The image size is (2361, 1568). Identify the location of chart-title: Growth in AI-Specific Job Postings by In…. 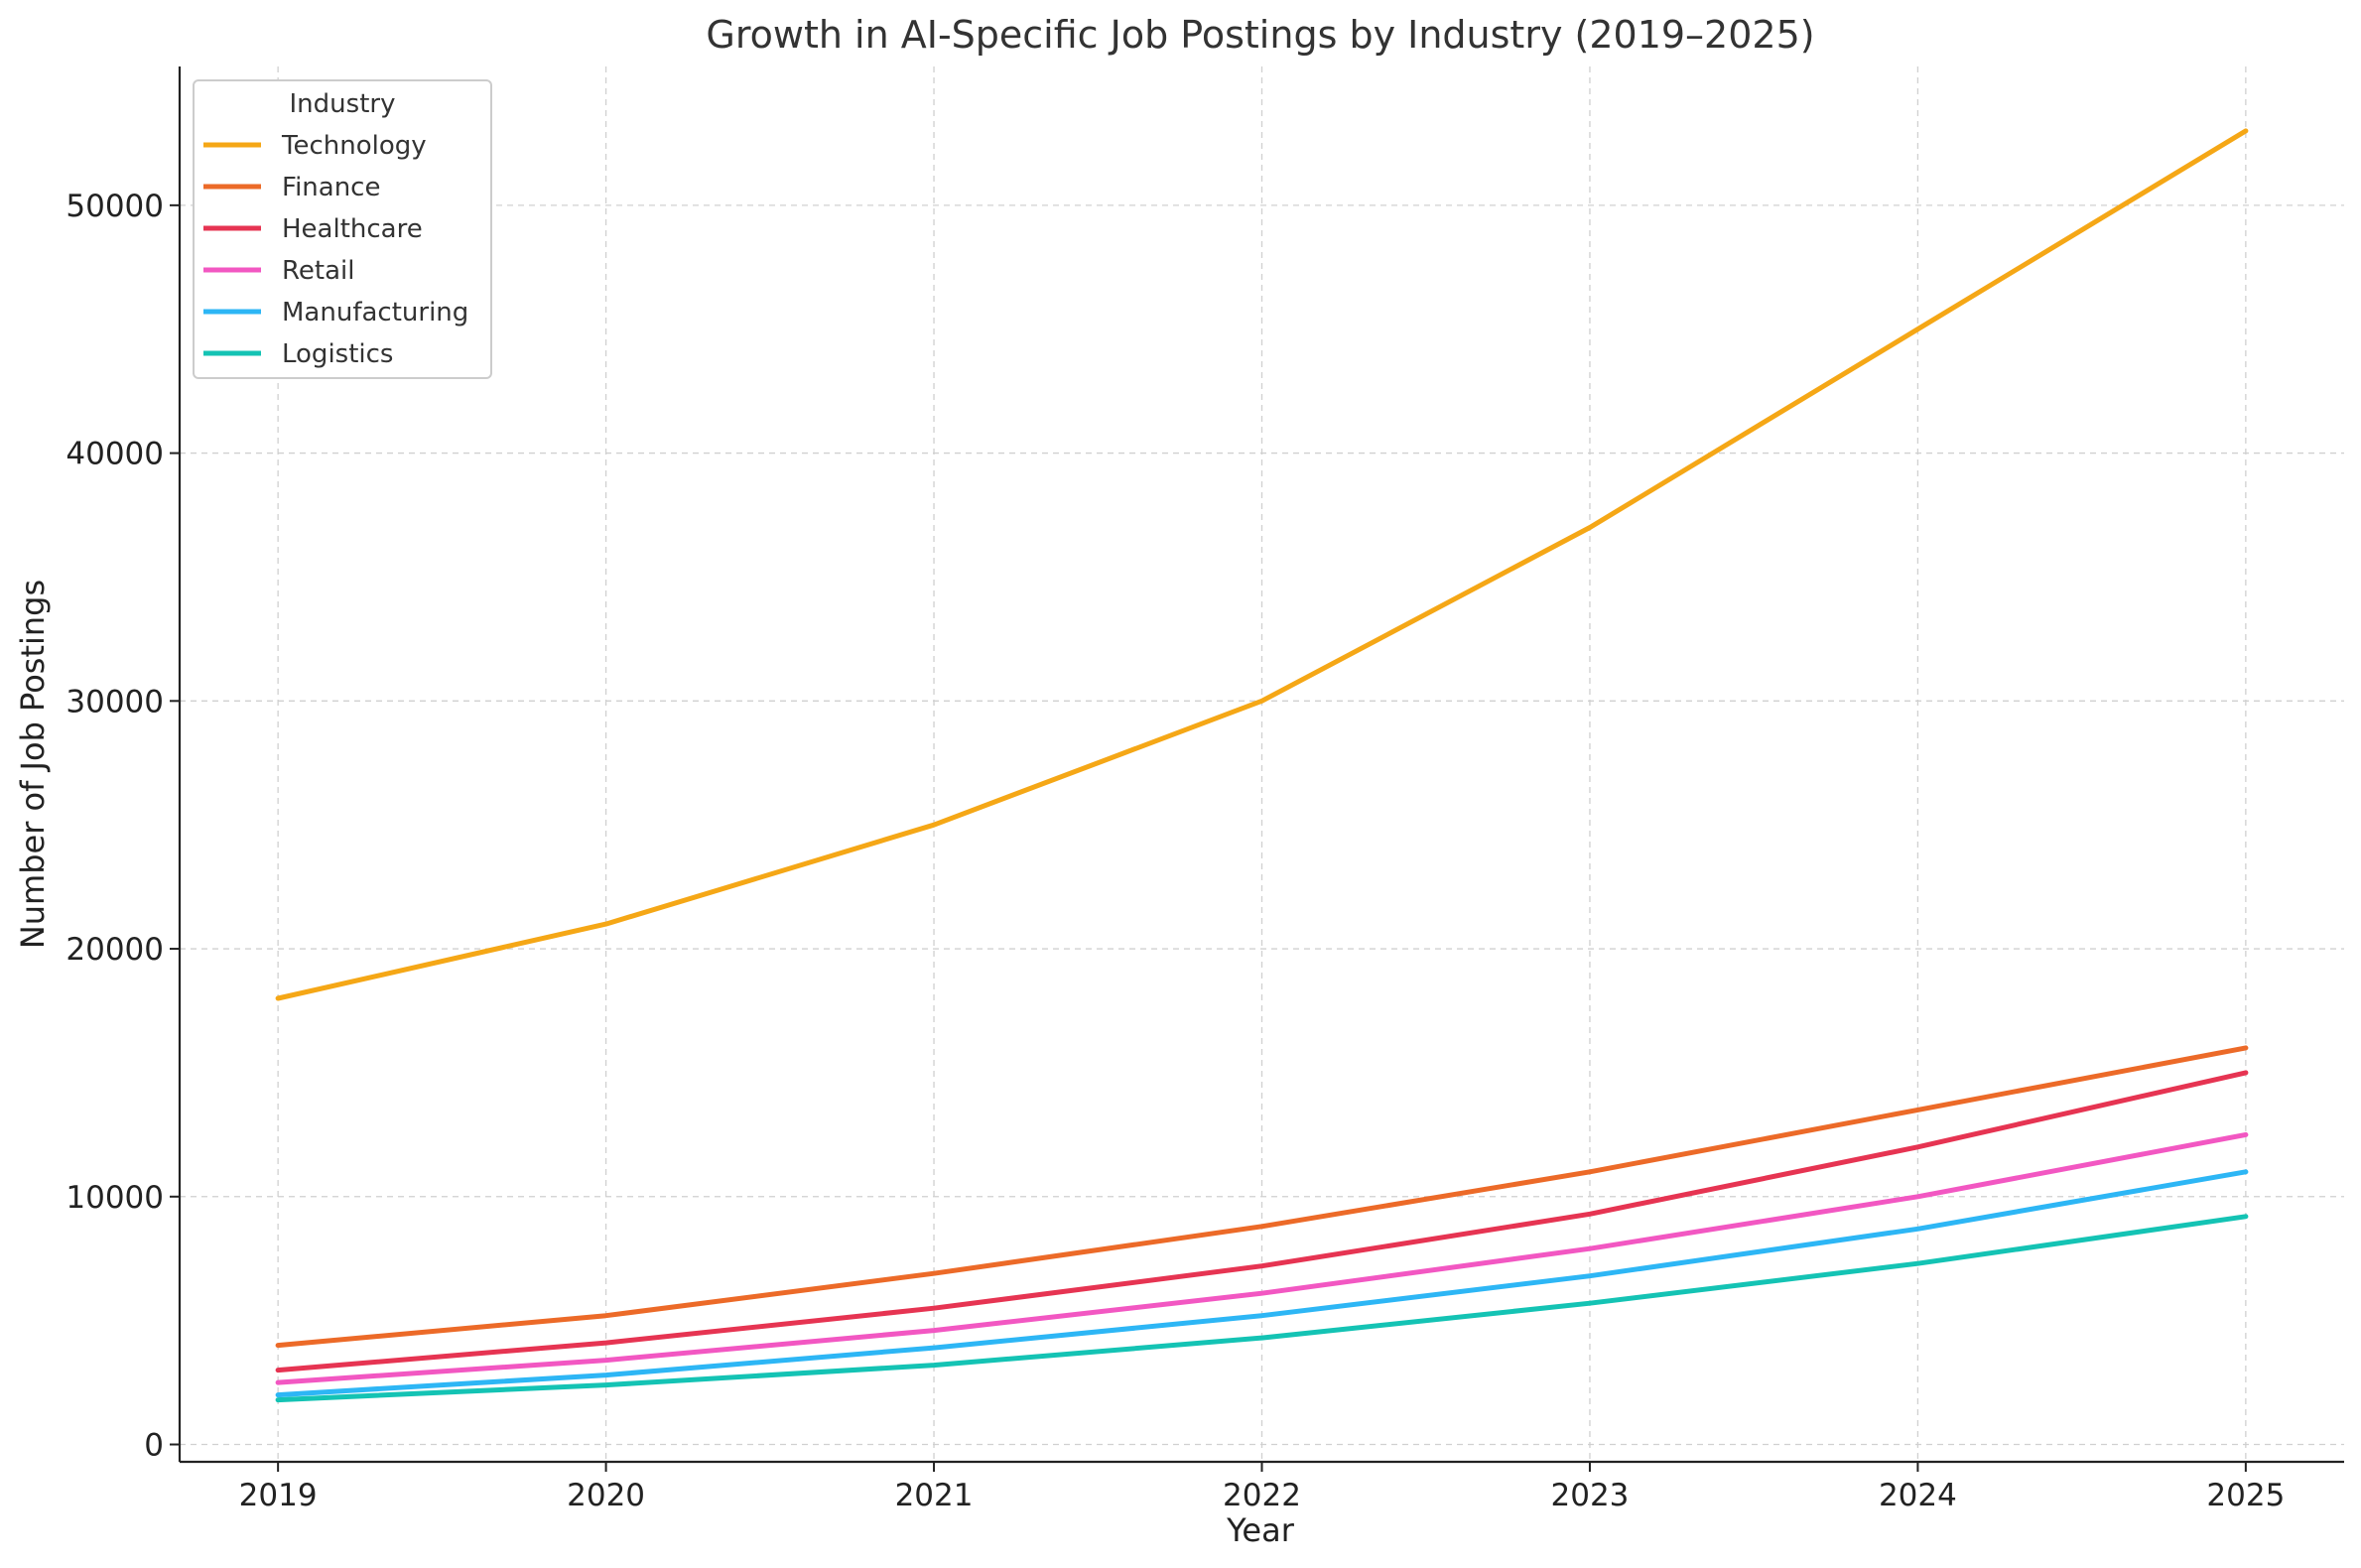
(1260, 35).